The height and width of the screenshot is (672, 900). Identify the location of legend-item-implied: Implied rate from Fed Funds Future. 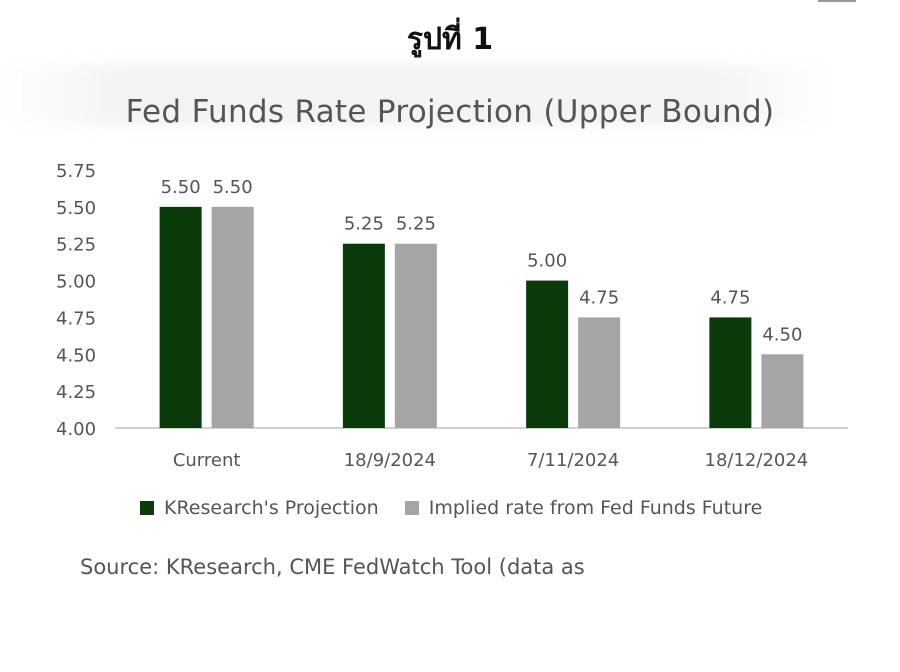
(583, 508).